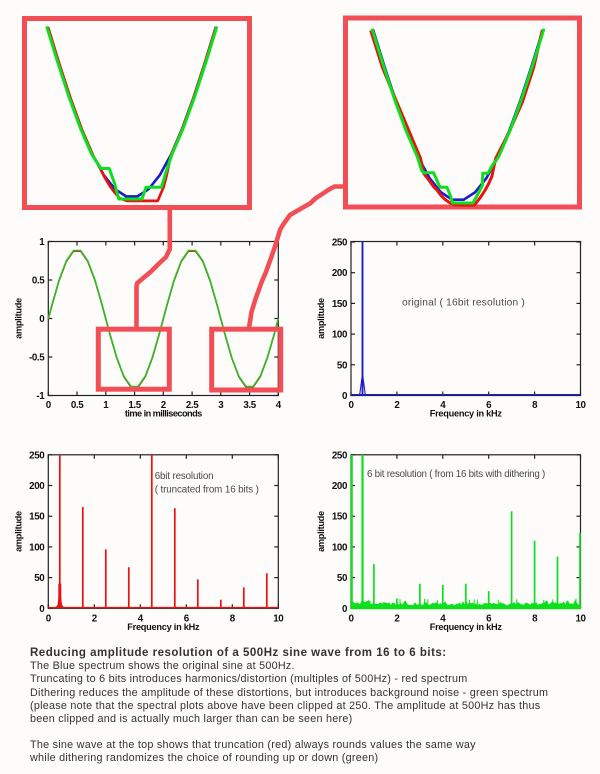 The height and width of the screenshot is (774, 600). Describe the element at coordinates (192, 405) in the screenshot. I see `svg-text: 2.5` at that location.